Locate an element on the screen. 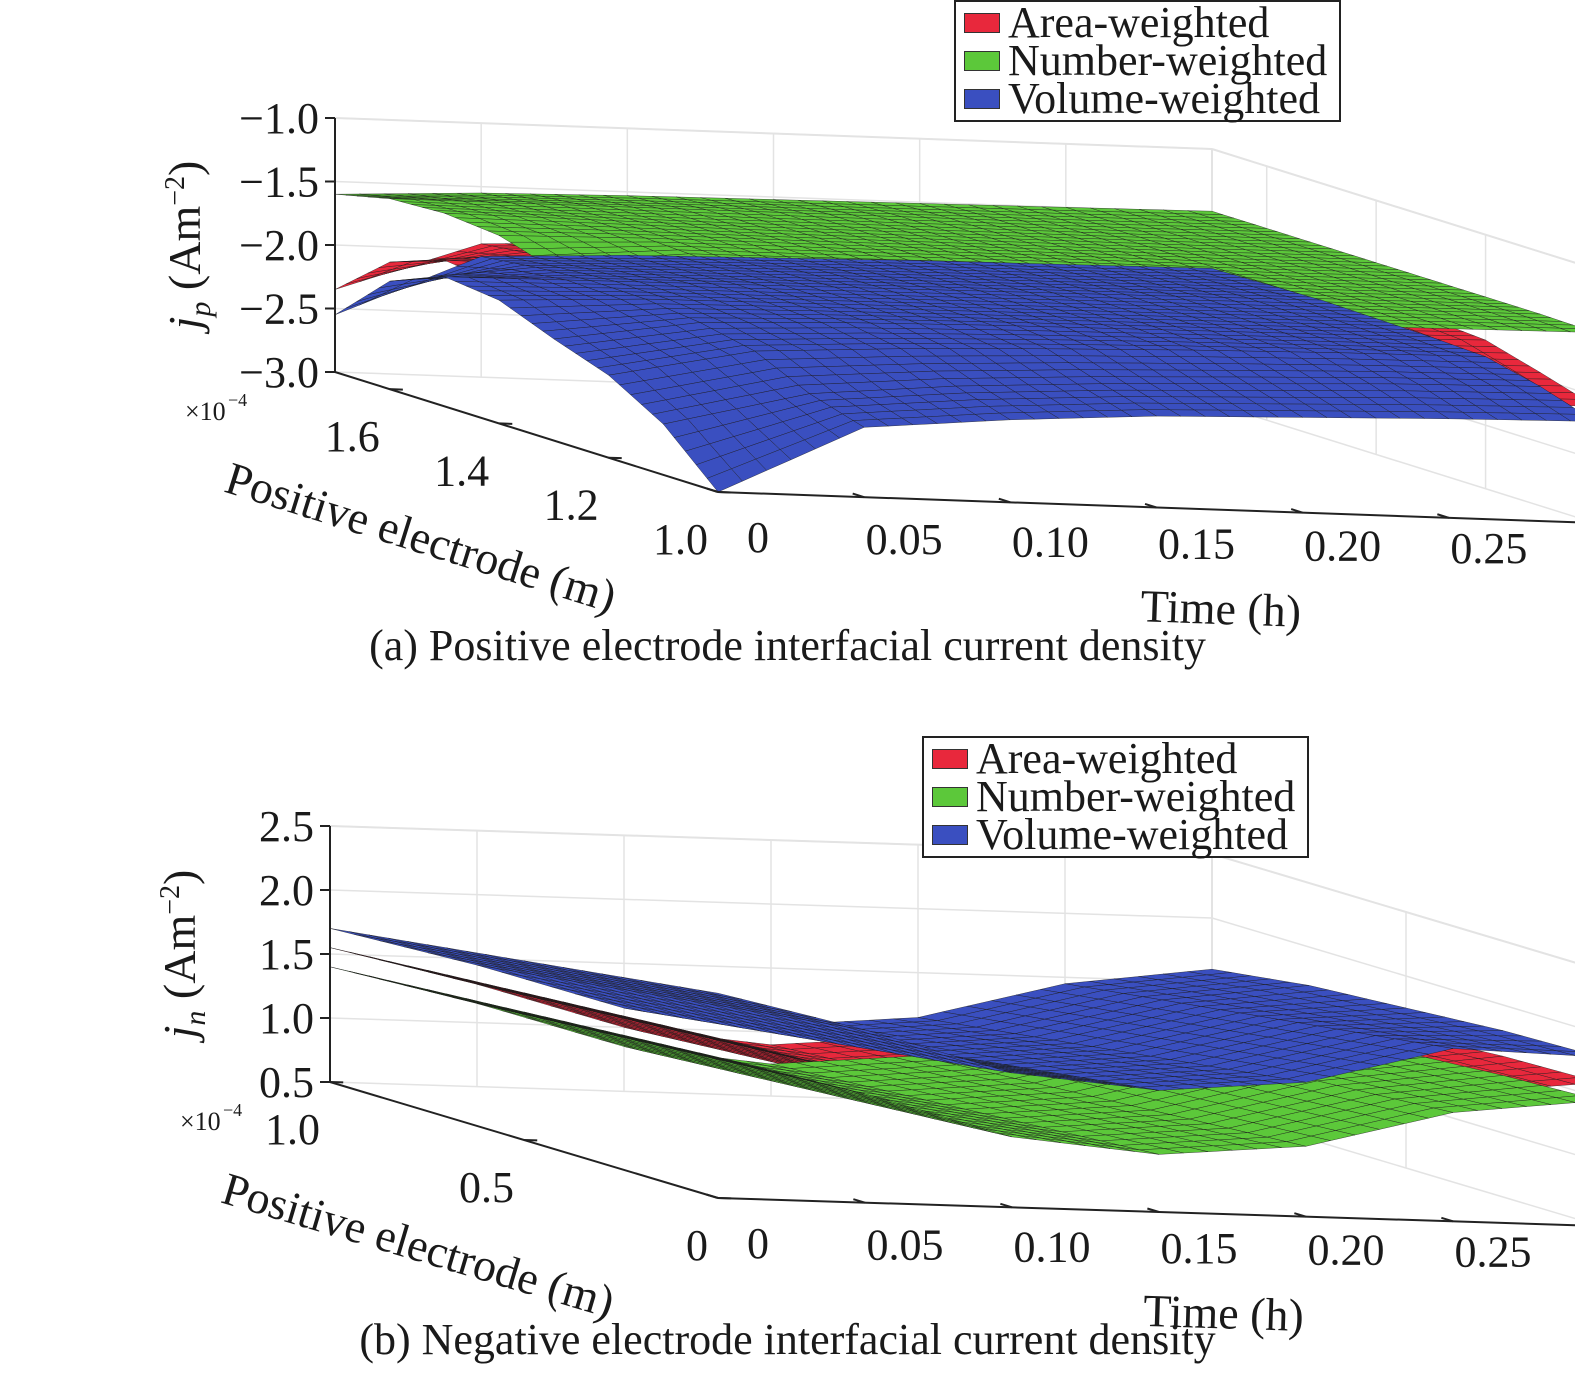 The width and height of the screenshot is (1575, 1388). x-tick-label: 1.0 is located at coordinates (680, 539).